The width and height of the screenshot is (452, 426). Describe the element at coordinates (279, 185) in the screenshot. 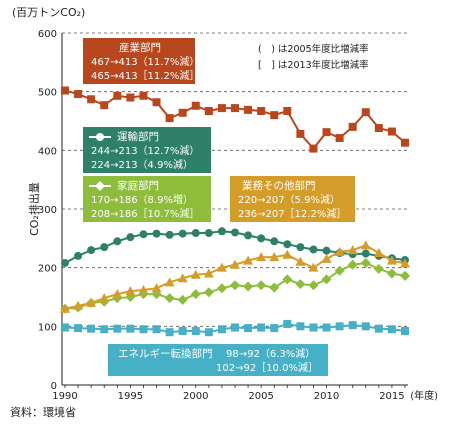

I see `label-box-title: 業務その他部門` at that location.